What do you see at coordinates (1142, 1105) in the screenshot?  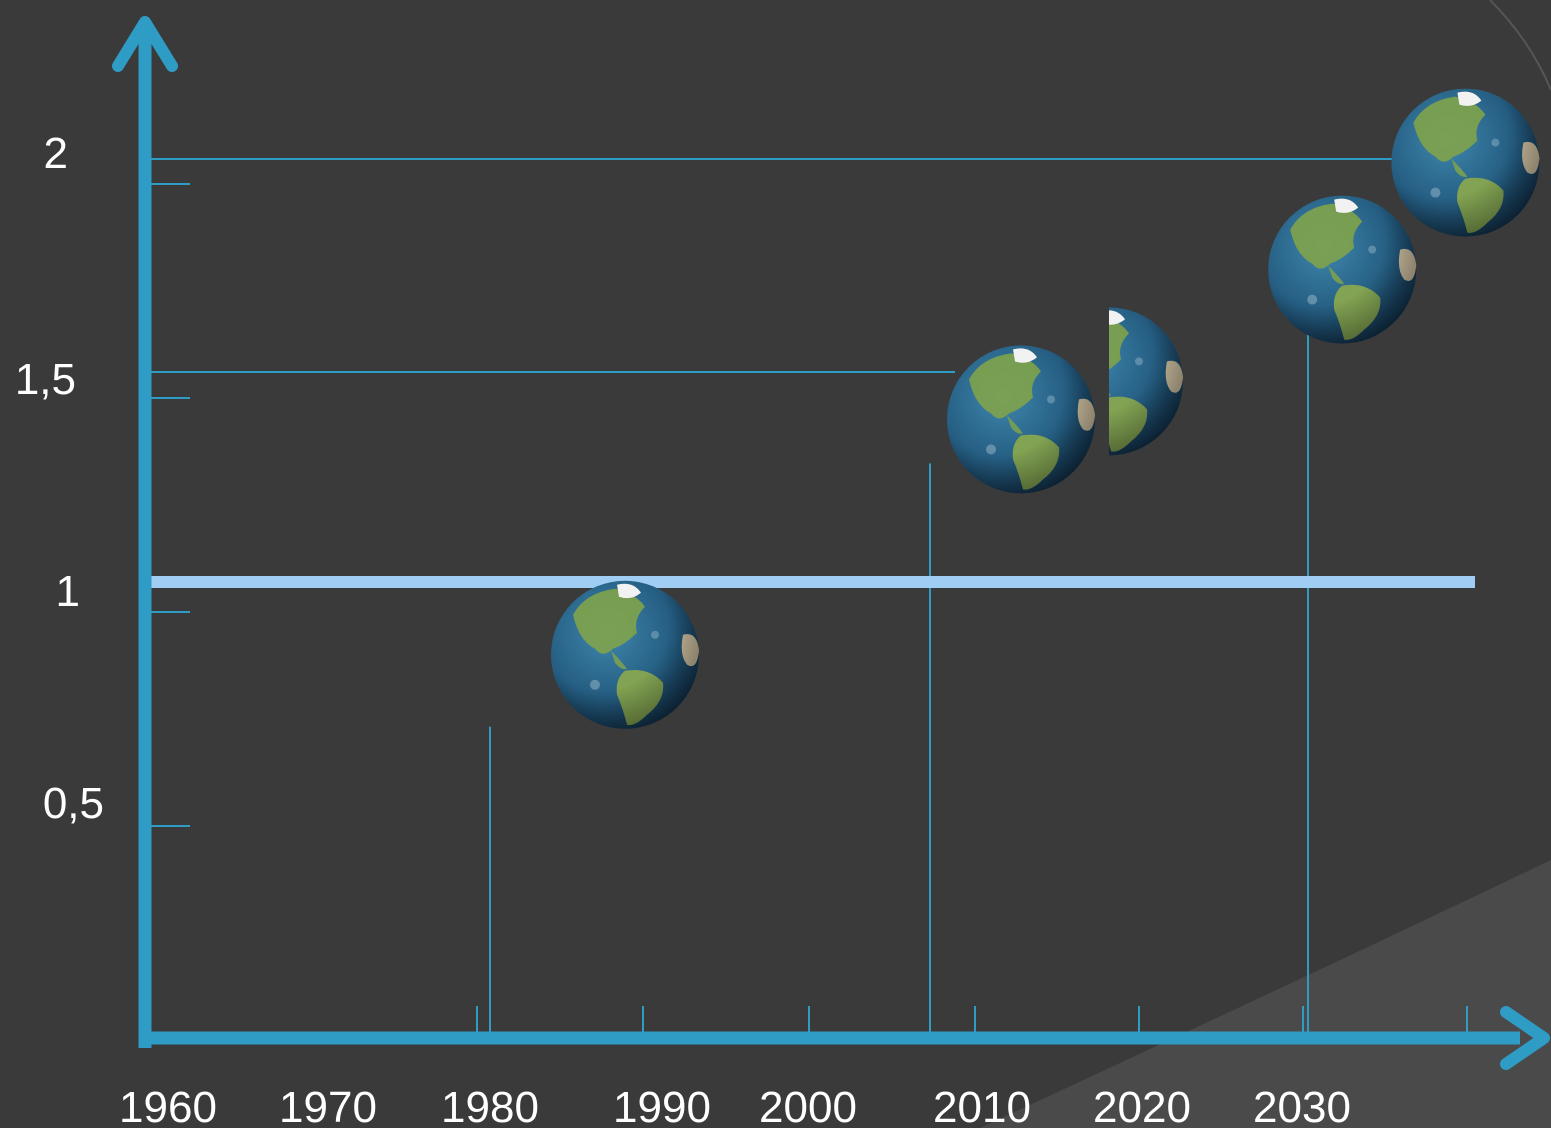 I see `x-tick-label: 2020` at bounding box center [1142, 1105].